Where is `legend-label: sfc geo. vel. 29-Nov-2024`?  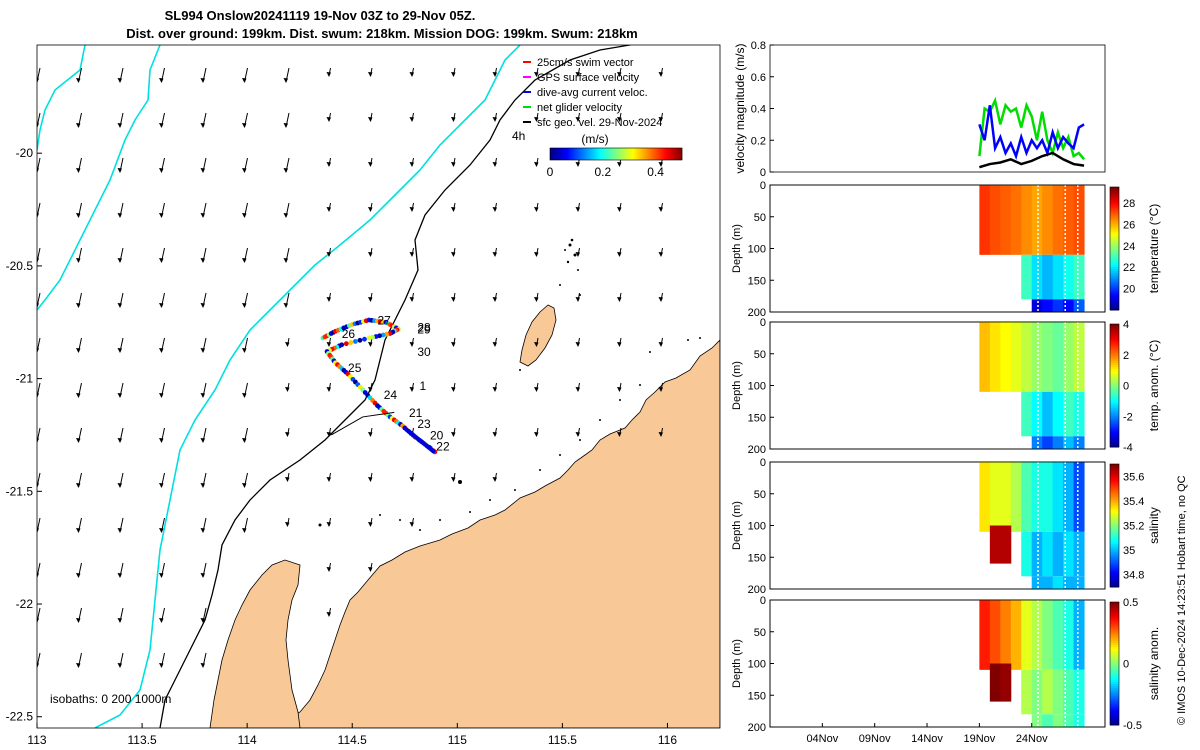 legend-label: sfc geo. vel. 29-Nov-2024 is located at coordinates (599, 123).